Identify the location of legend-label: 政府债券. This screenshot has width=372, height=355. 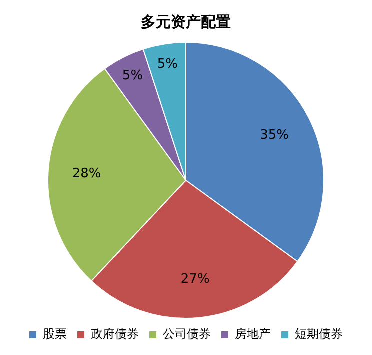
(115, 334).